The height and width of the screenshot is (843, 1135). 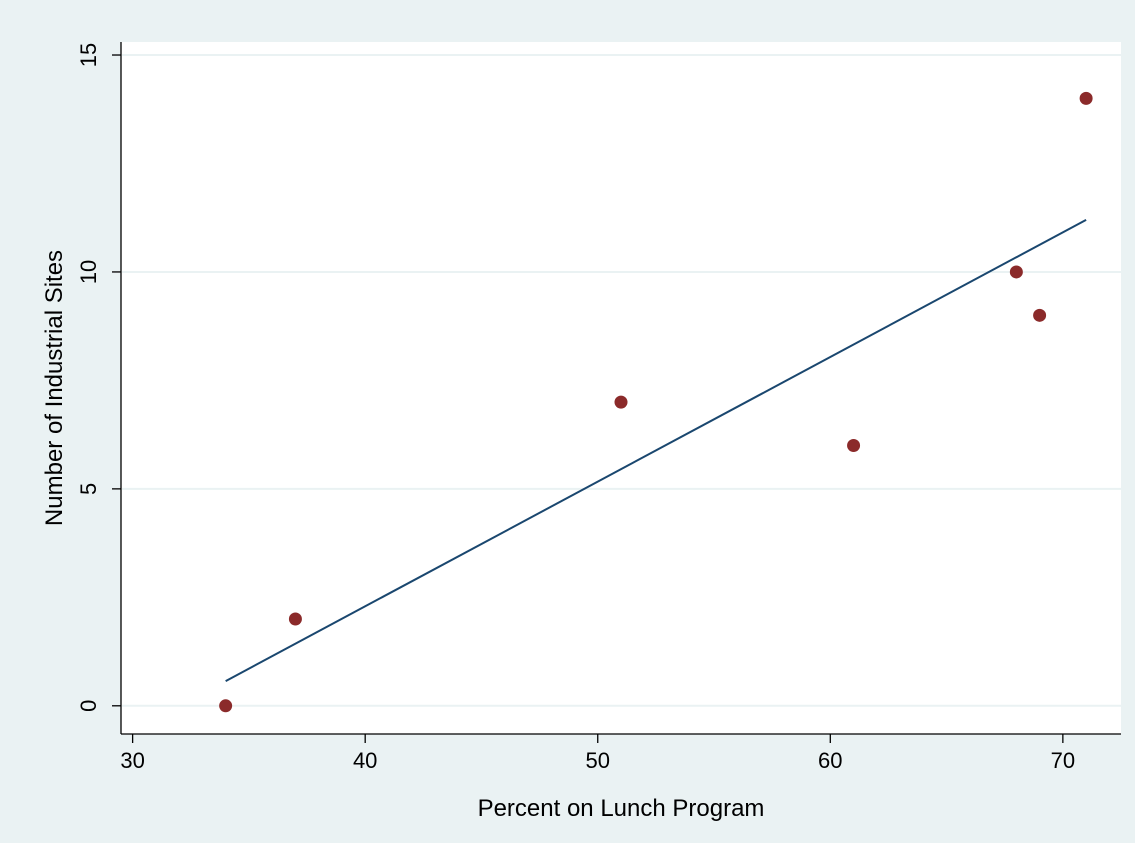 I want to click on x-tick-label: 40, so click(x=365, y=760).